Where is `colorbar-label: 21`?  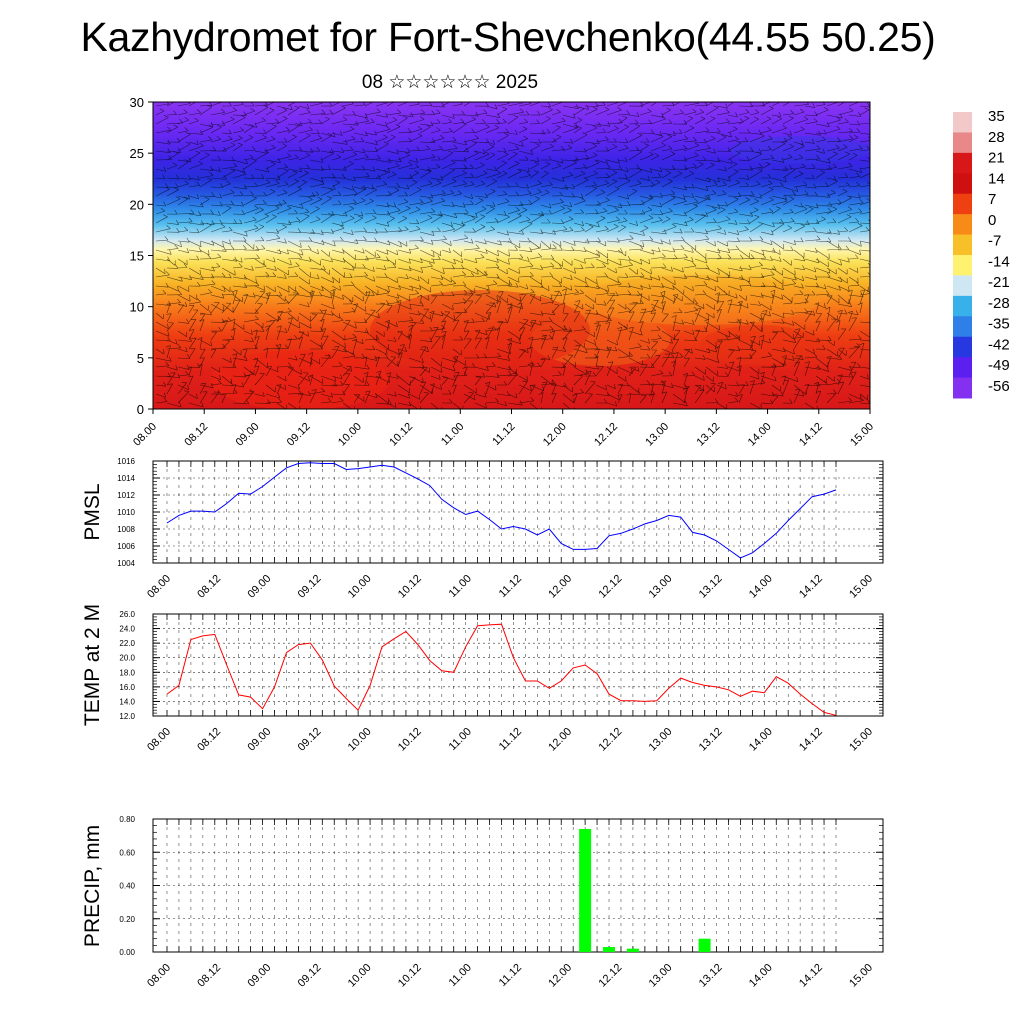 colorbar-label: 21 is located at coordinates (996, 158).